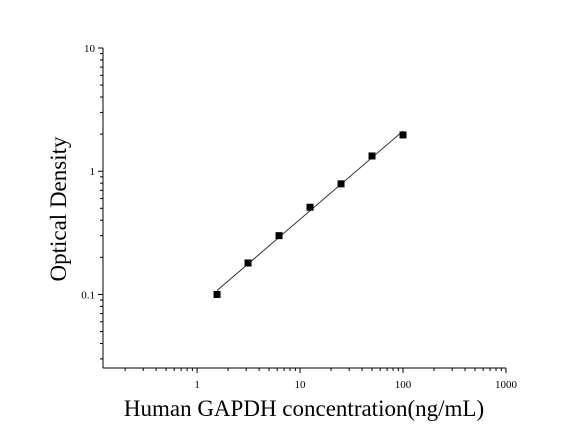 The image size is (586, 440). Describe the element at coordinates (197, 385) in the screenshot. I see `x-tick-label: 1` at that location.